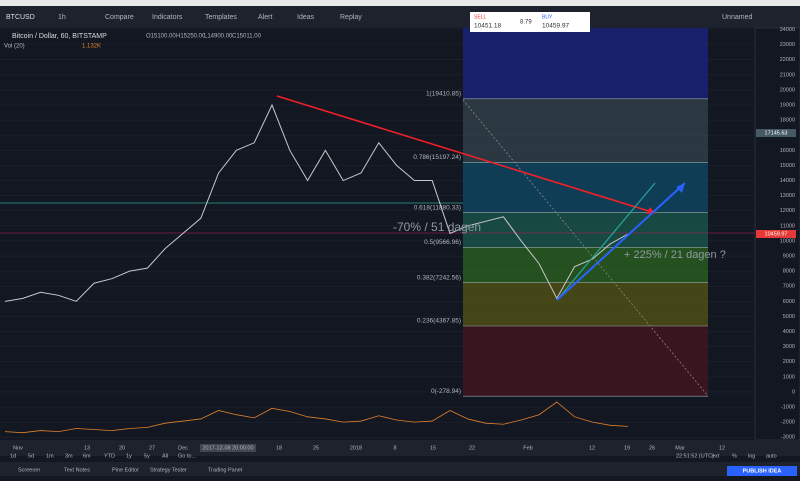 This screenshot has width=800, height=481. Describe the element at coordinates (167, 17) in the screenshot. I see `toolbar-button: Indicators` at that location.